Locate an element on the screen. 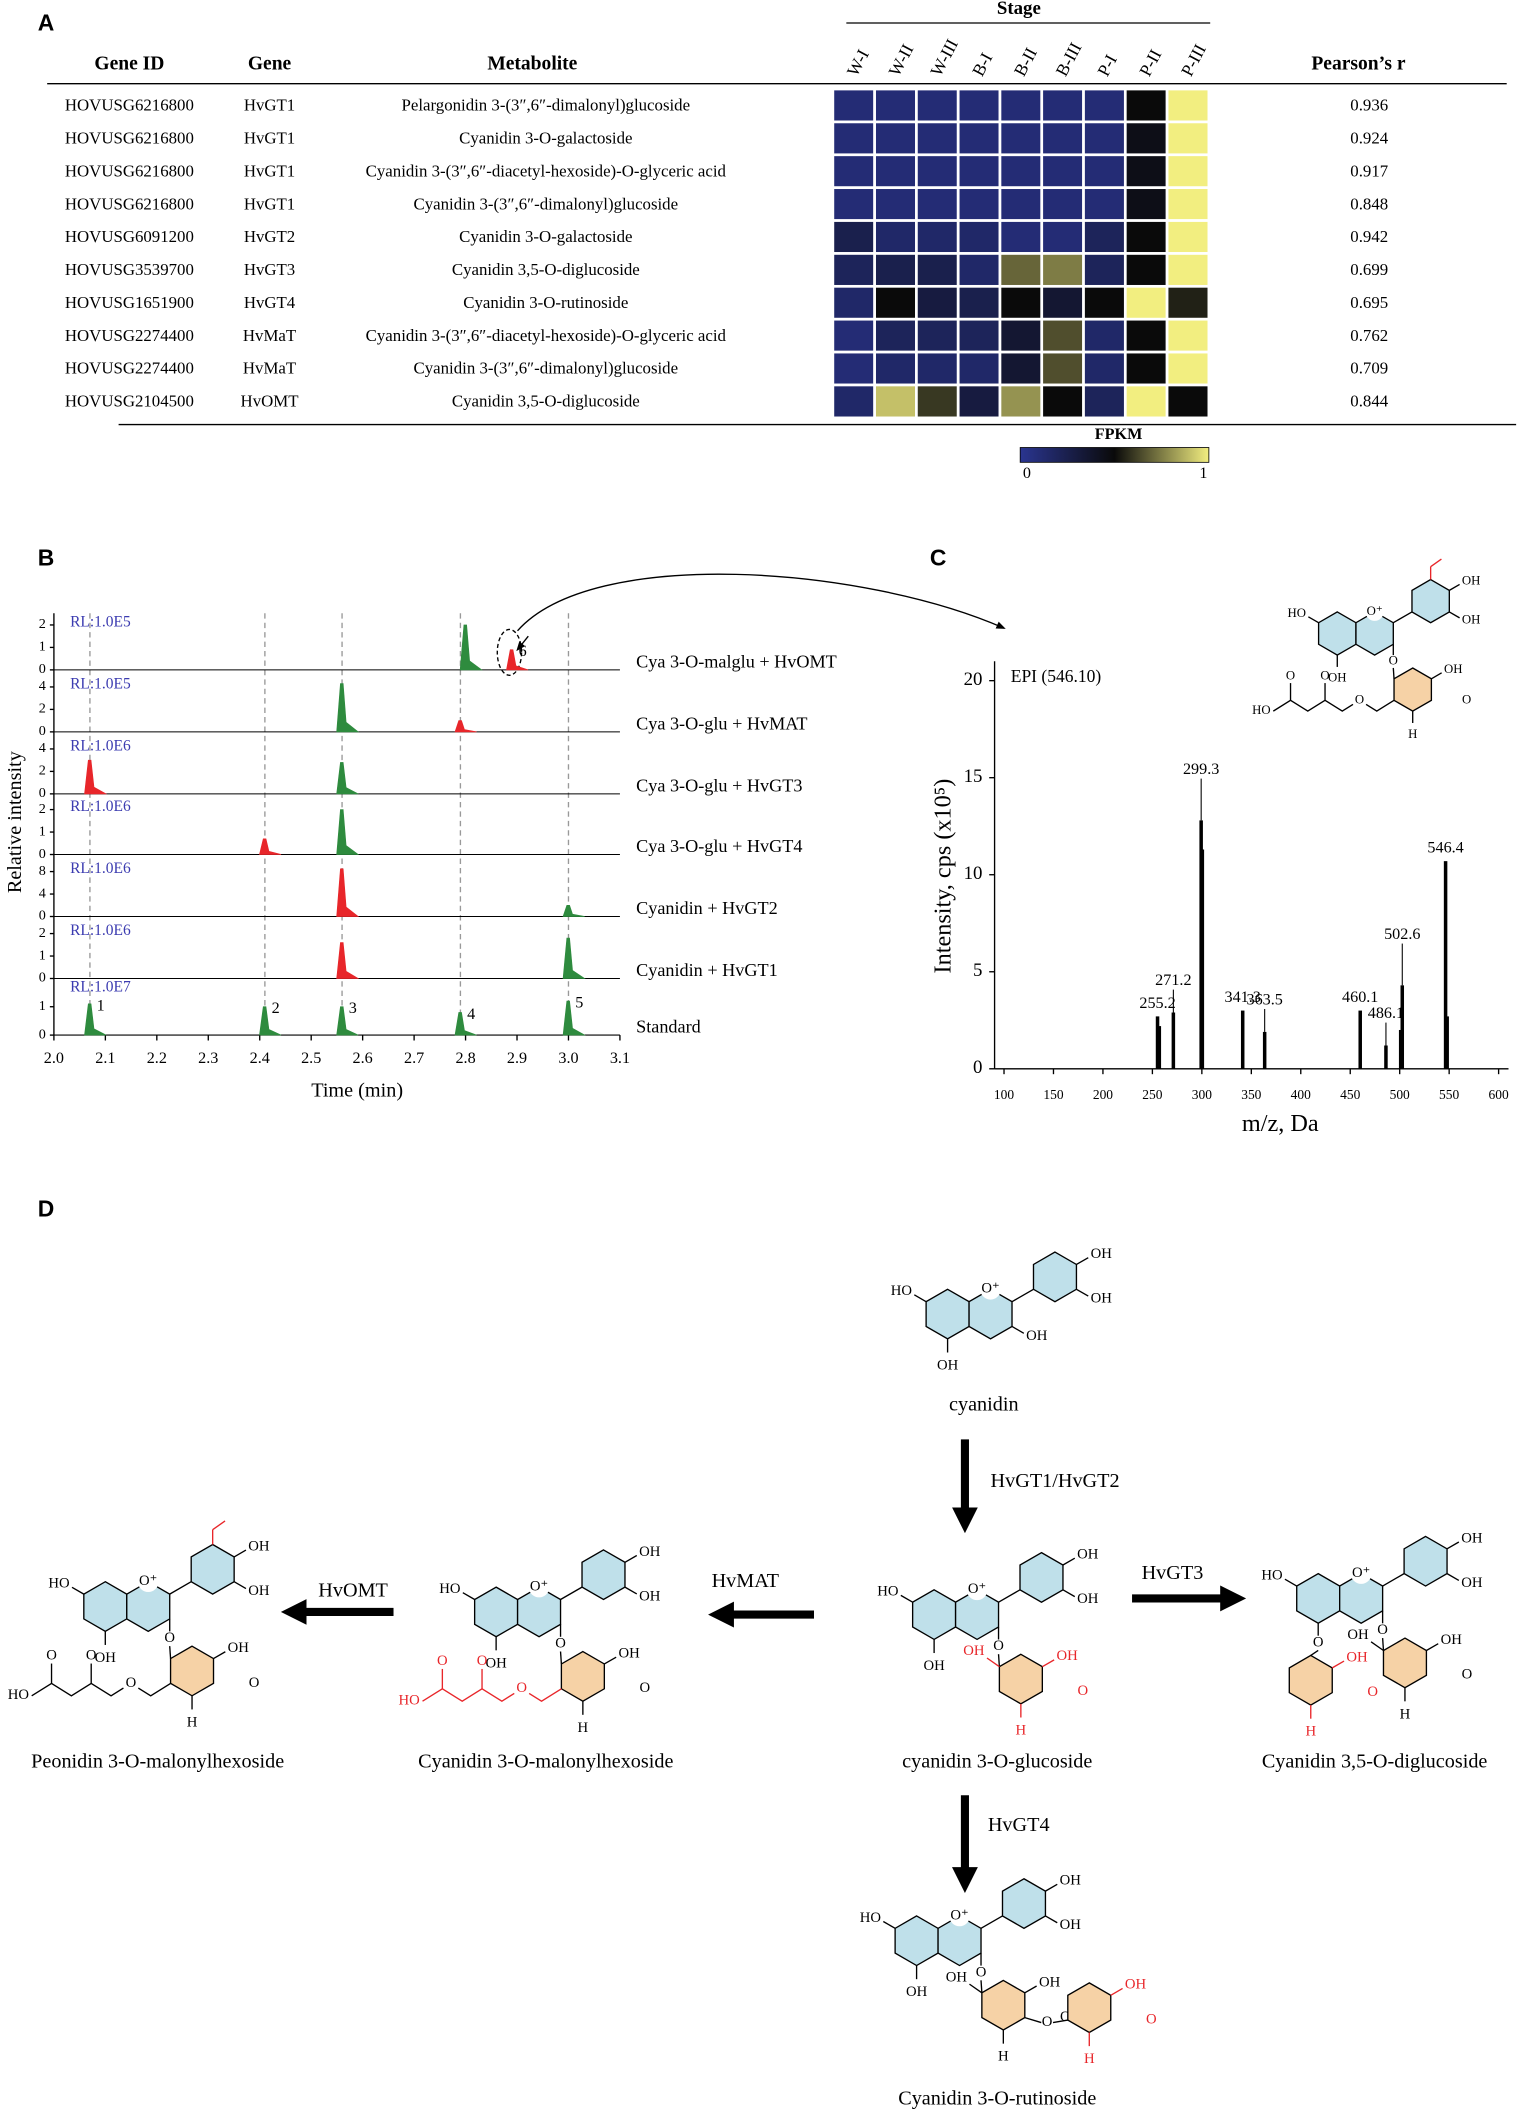 Image resolution: width=1535 pixels, height=2114 pixels. atom-label: O⁺ is located at coordinates (1375, 611).